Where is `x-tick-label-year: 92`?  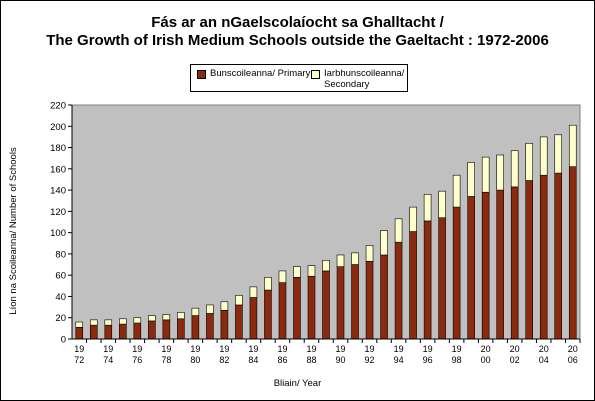
x-tick-label-year: 92 is located at coordinates (370, 360).